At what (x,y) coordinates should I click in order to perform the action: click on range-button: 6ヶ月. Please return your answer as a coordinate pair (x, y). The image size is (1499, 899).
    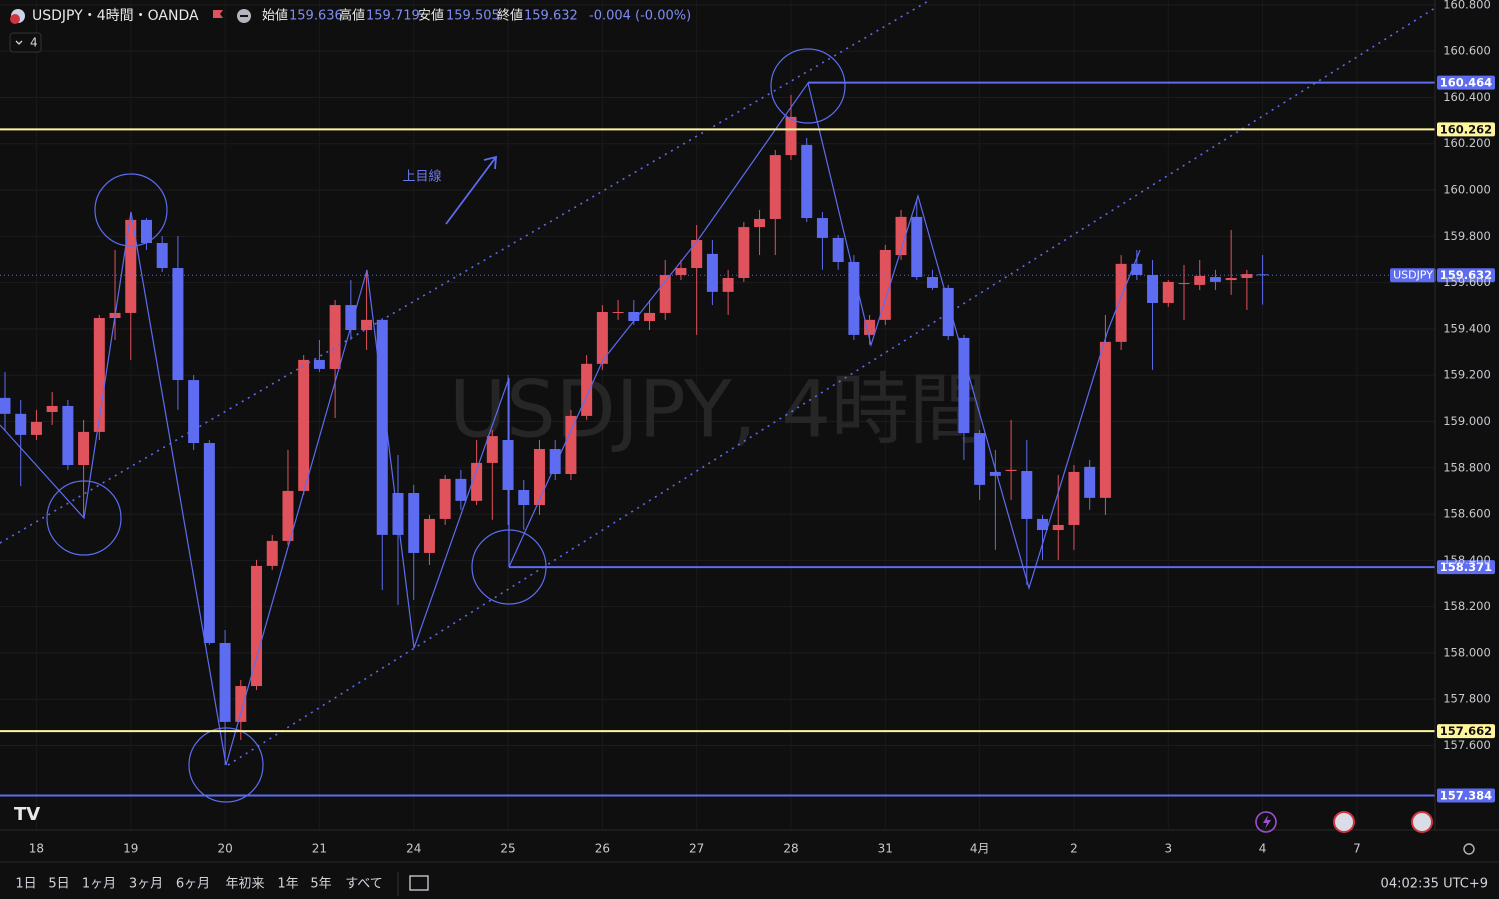
    Looking at the image, I should click on (193, 884).